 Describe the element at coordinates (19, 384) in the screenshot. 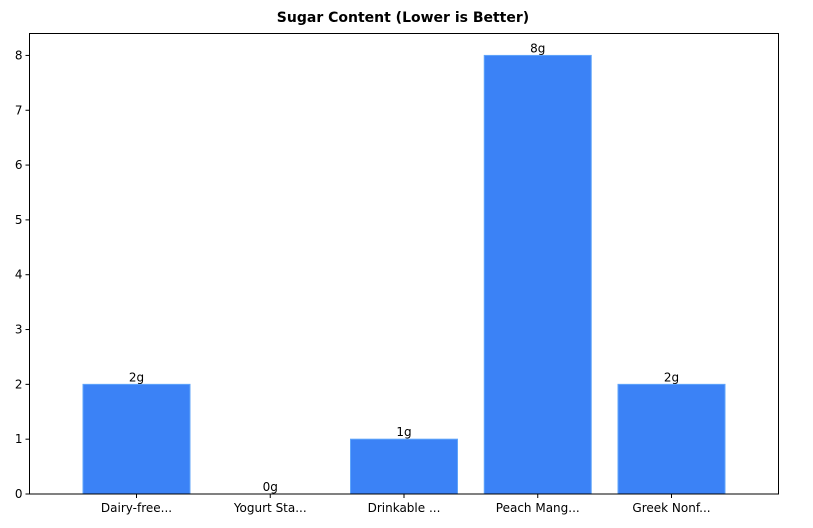

I see `y-tick-label: 2` at that location.